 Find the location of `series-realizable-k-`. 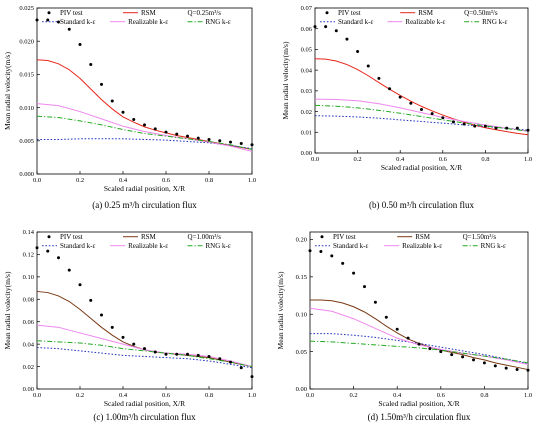

series-realizable-k- is located at coordinates (144, 127).